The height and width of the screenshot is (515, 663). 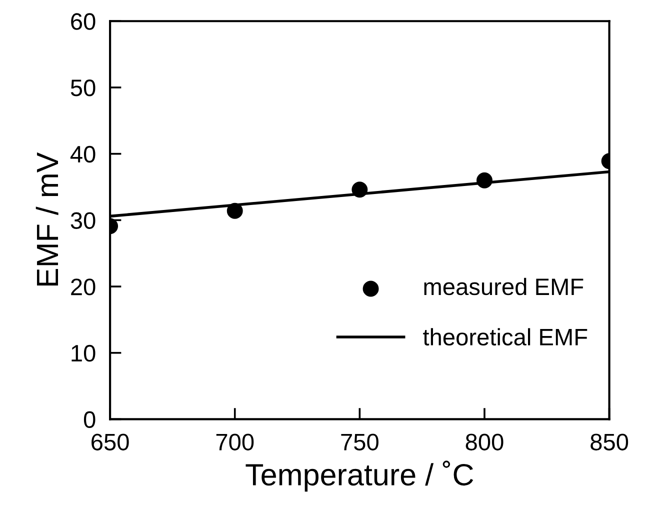 What do you see at coordinates (83, 21) in the screenshot?
I see `y-tick-label: 60` at bounding box center [83, 21].